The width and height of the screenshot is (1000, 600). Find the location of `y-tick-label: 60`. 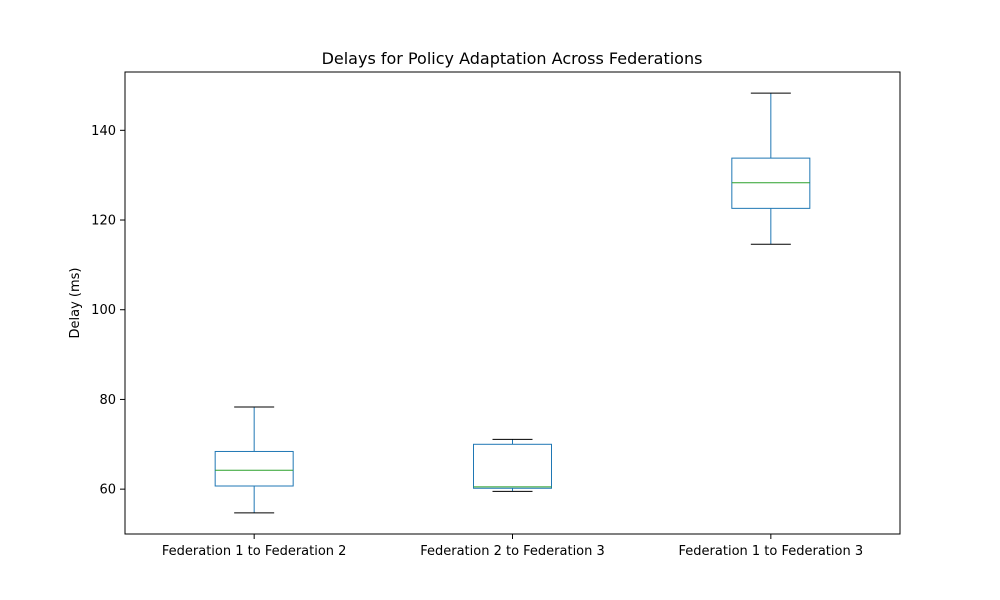

y-tick-label: 60 is located at coordinates (107, 490).